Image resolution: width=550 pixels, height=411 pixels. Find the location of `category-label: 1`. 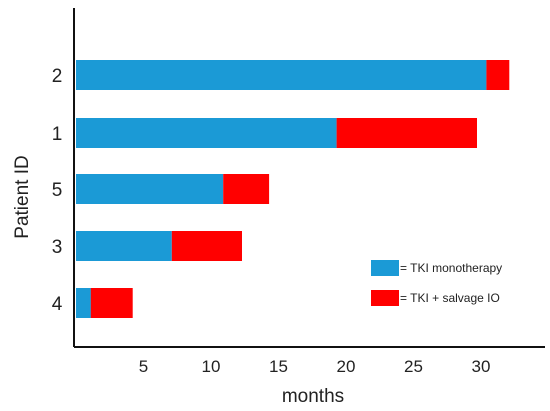

category-label: 1 is located at coordinates (57, 134).